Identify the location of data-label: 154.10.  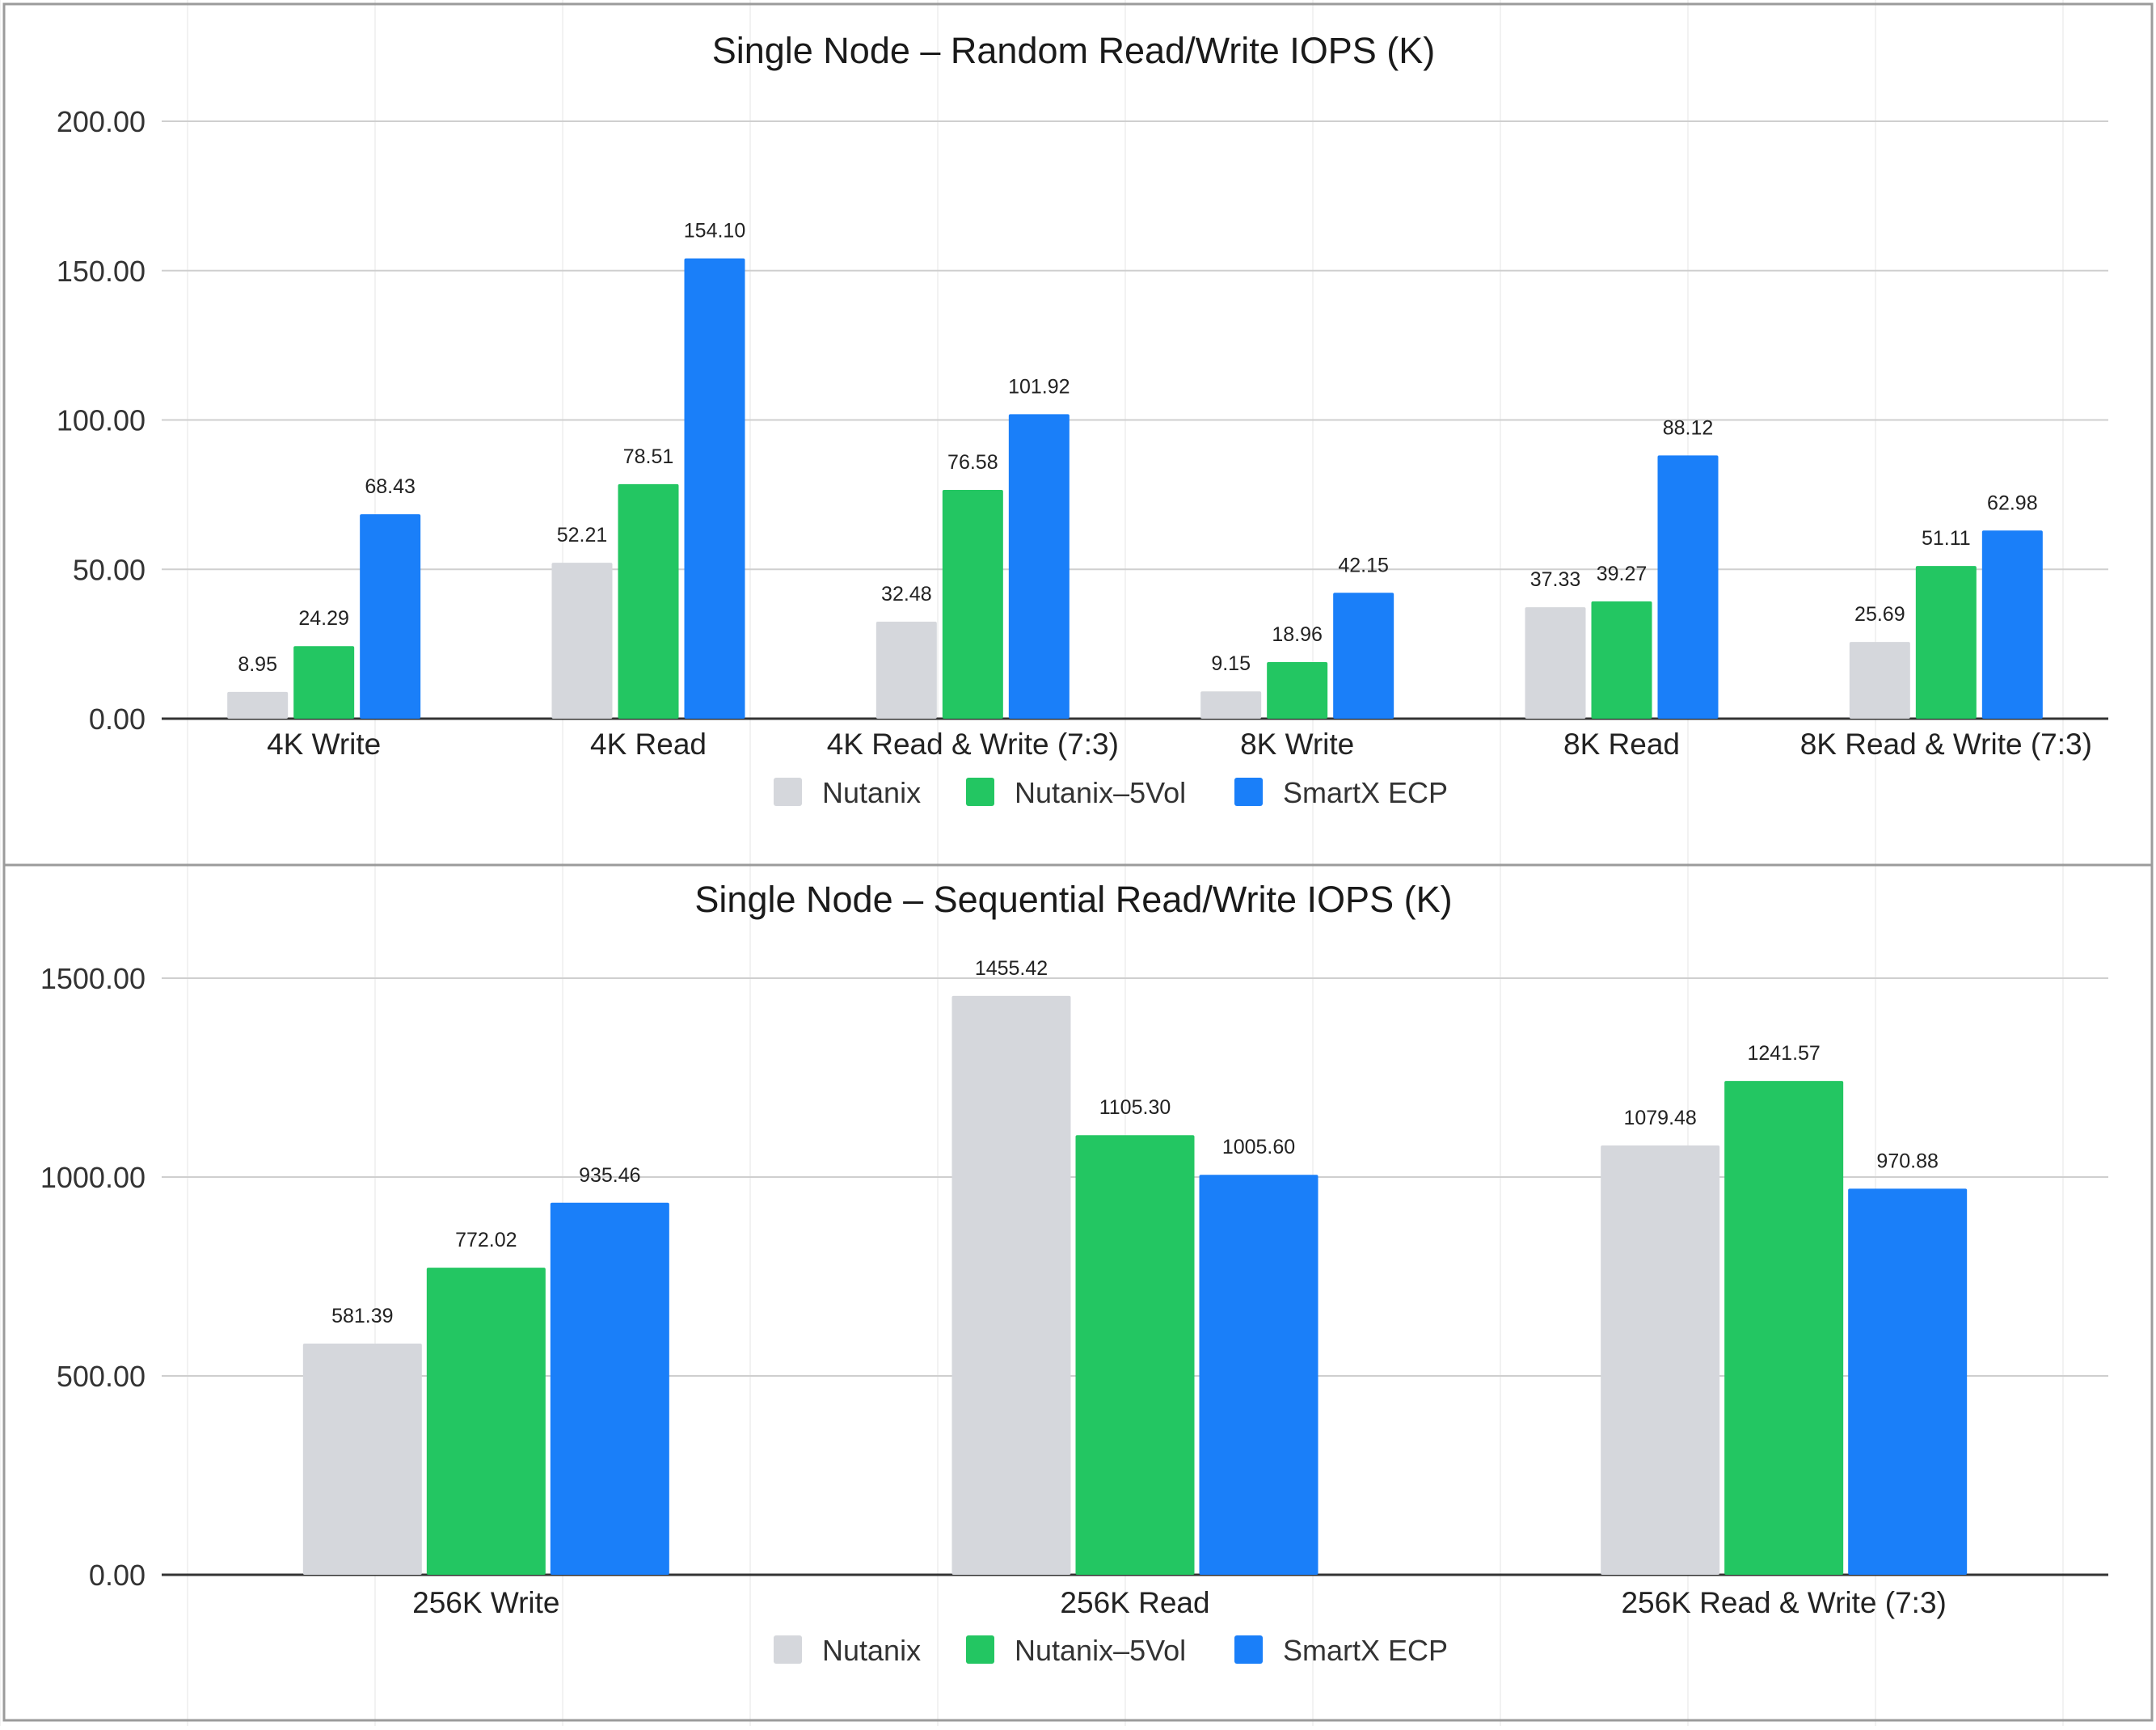
(715, 231).